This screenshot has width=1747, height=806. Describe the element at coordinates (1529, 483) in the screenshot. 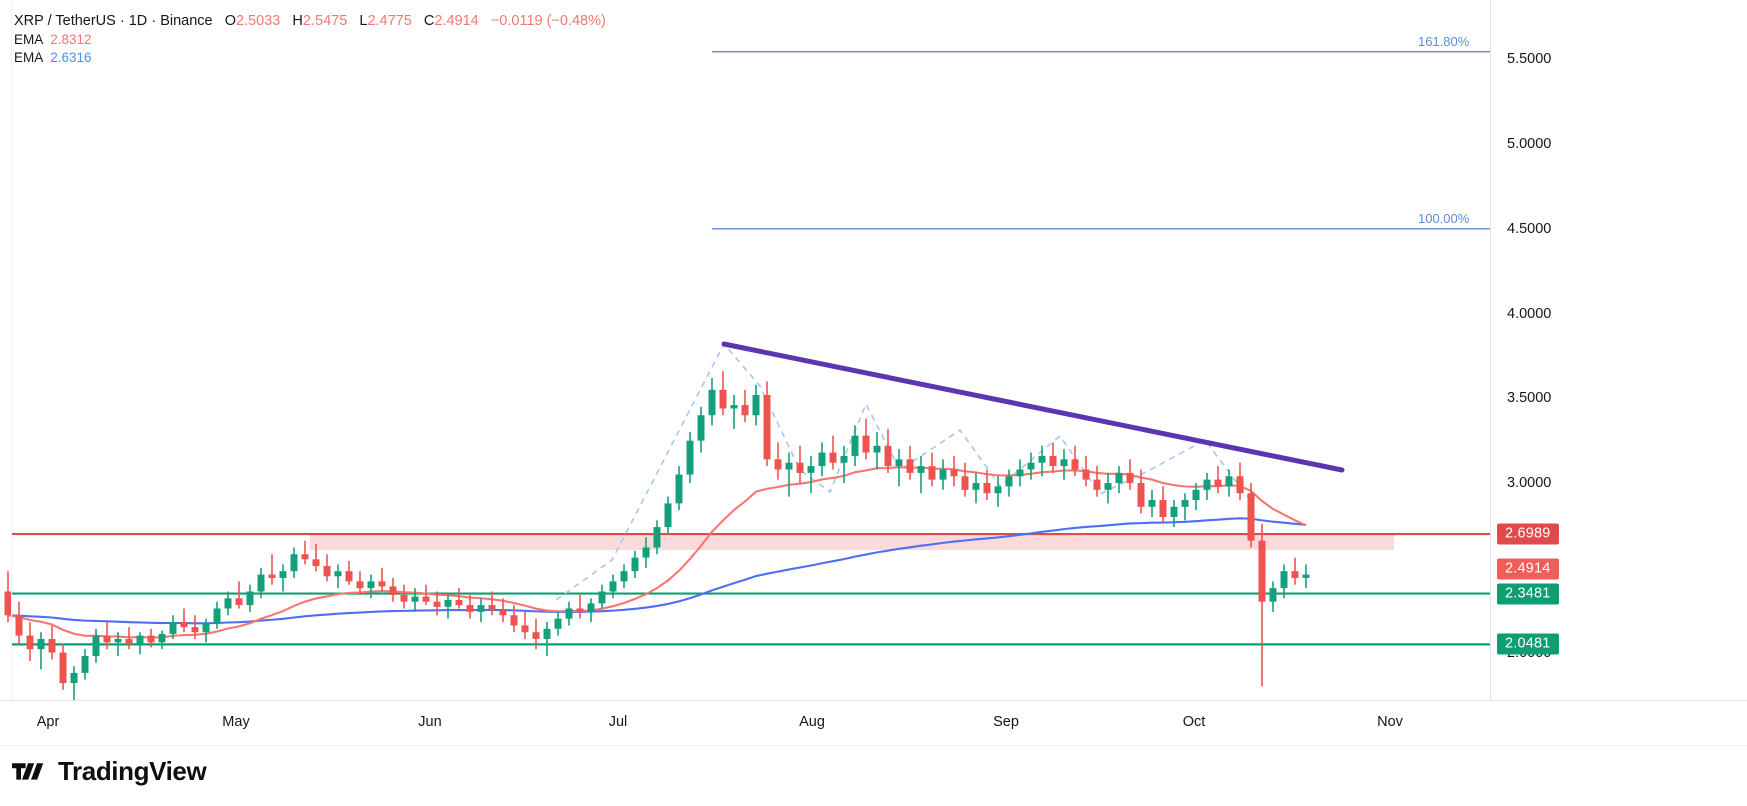

I see `price-tick-label: 3.0000` at that location.